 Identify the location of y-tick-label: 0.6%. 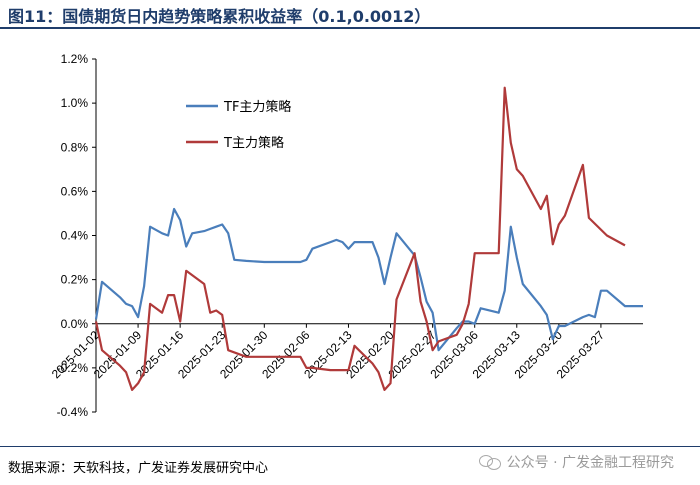
(75, 191).